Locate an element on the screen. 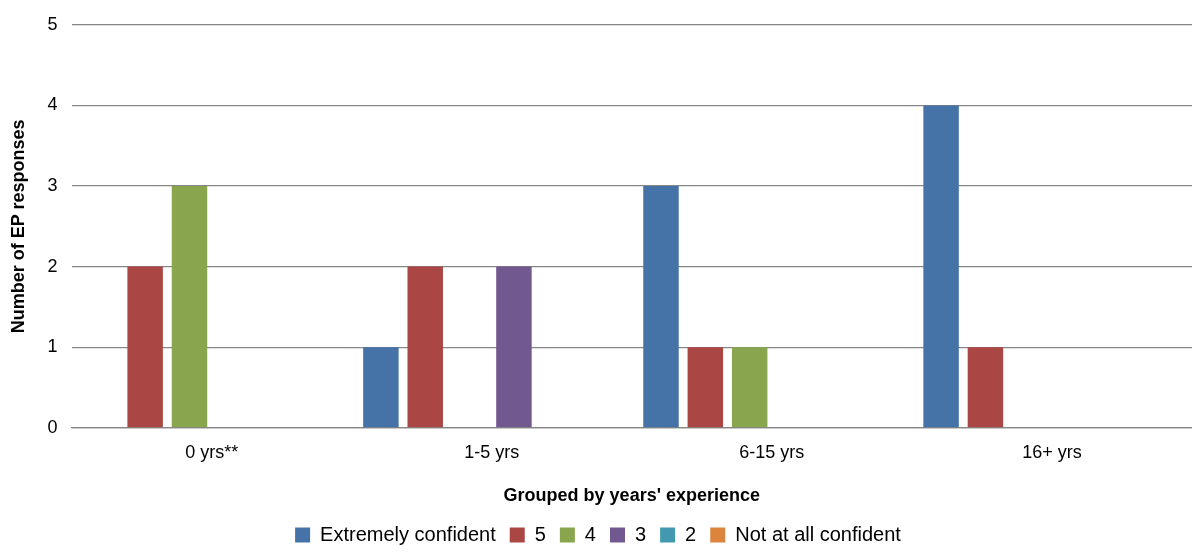 This screenshot has width=1192, height=555. y-tick-label: 4 is located at coordinates (52, 104).